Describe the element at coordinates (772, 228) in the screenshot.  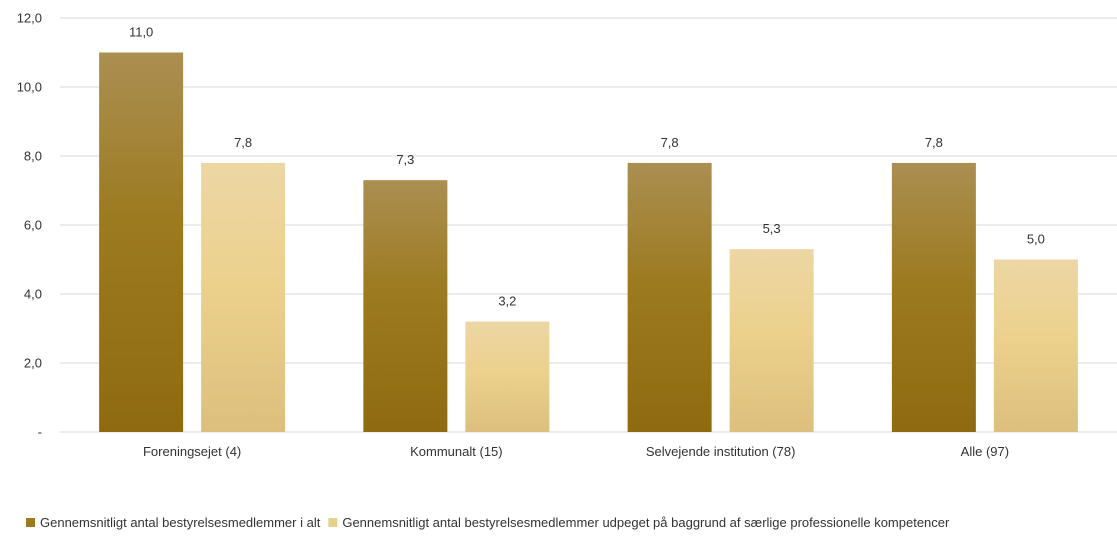
I see `data-label: 5,3` at that location.